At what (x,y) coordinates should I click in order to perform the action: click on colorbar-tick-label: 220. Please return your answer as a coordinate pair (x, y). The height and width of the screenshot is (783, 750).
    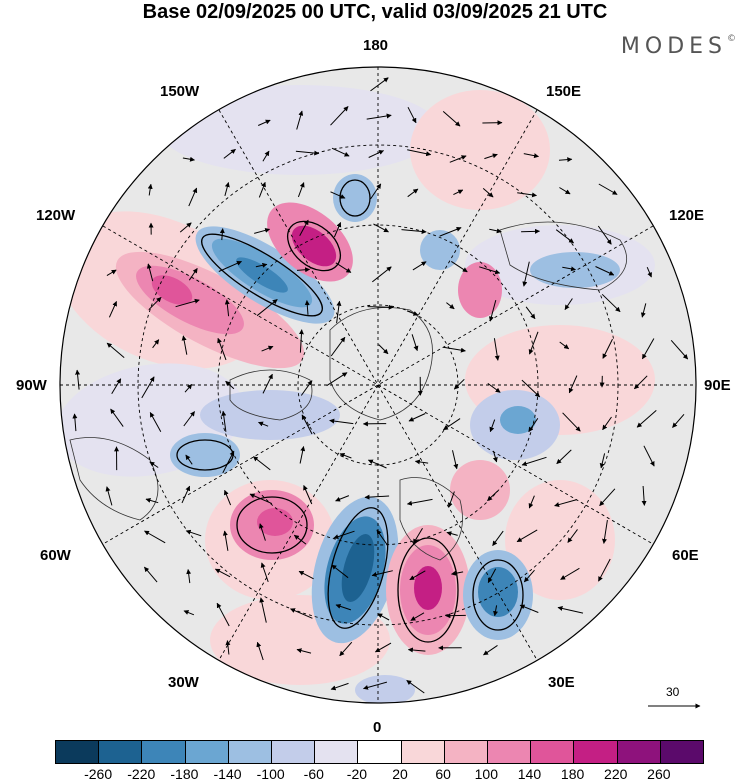
    Looking at the image, I should click on (616, 774).